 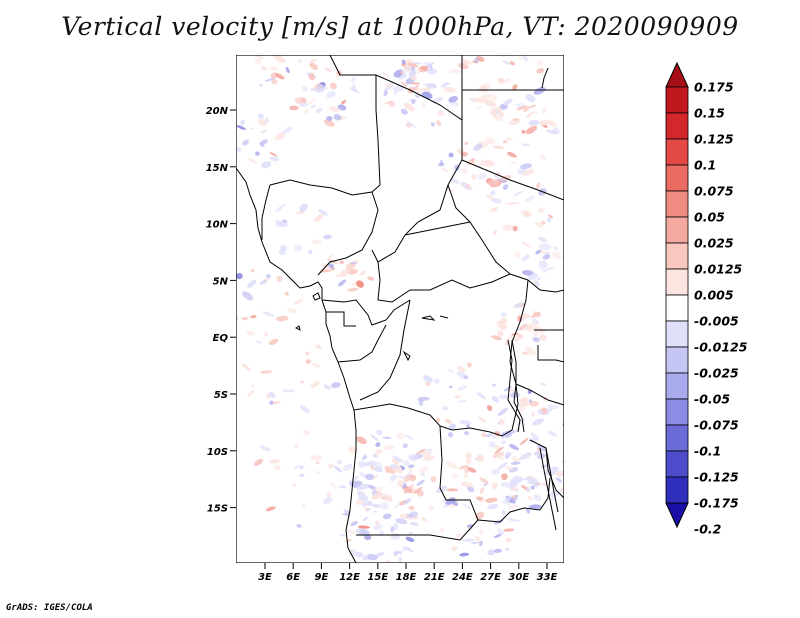 What do you see at coordinates (716, 503) in the screenshot?
I see `colorbar-level-label: -0.175` at bounding box center [716, 503].